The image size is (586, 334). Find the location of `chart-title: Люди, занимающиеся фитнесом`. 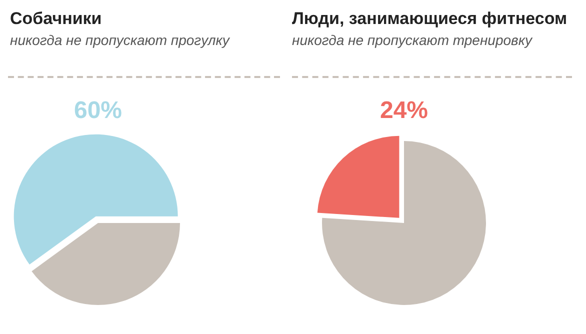

chart-title: Люди, занимающиеся фитнесом is located at coordinates (430, 18).